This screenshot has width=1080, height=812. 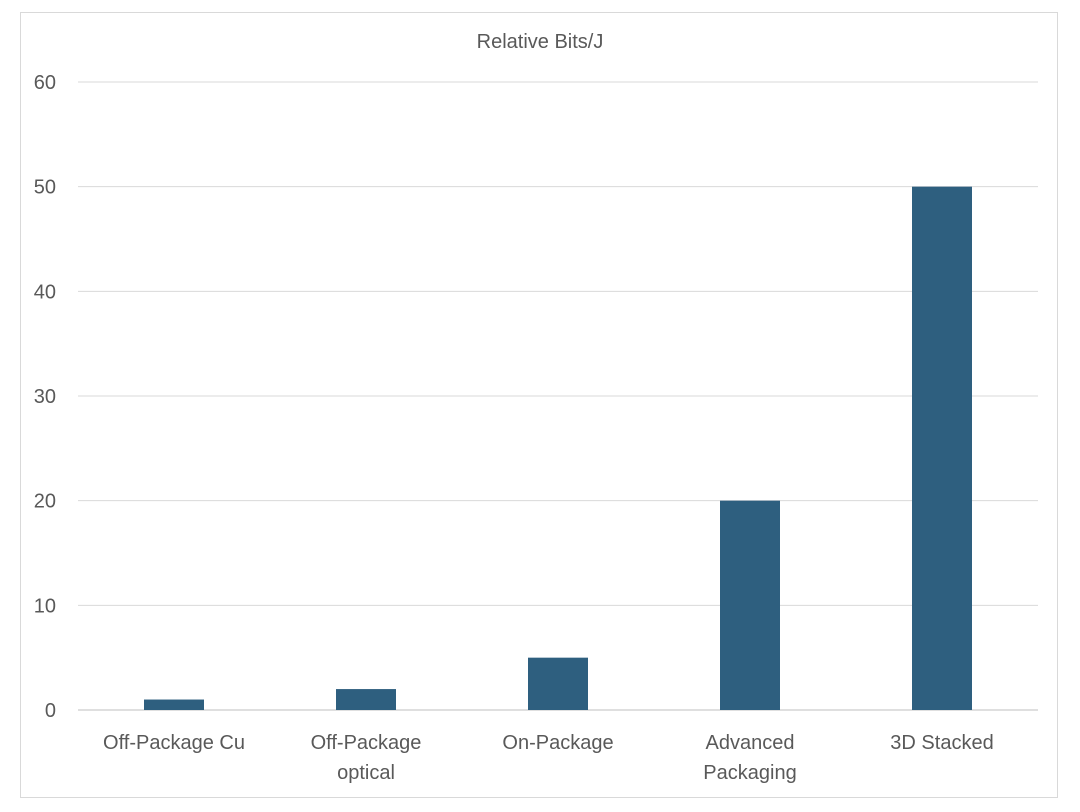 What do you see at coordinates (45, 606) in the screenshot?
I see `y-tick-label: 10` at bounding box center [45, 606].